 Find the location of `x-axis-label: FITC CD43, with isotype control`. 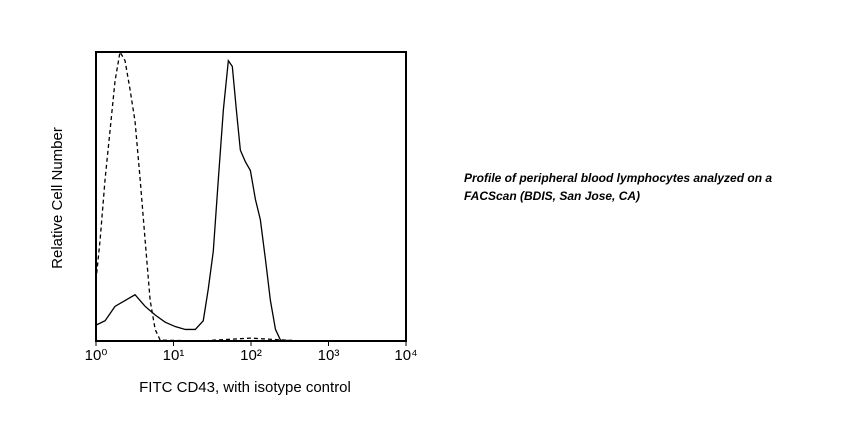

x-axis-label: FITC CD43, with isotype control is located at coordinates (245, 387).